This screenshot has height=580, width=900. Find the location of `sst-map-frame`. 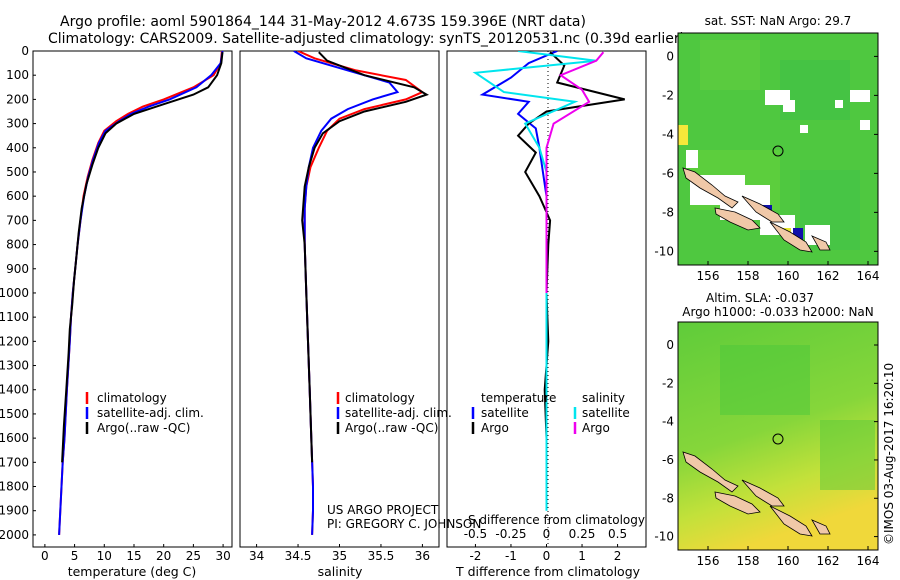

sst-map-frame is located at coordinates (778, 149).